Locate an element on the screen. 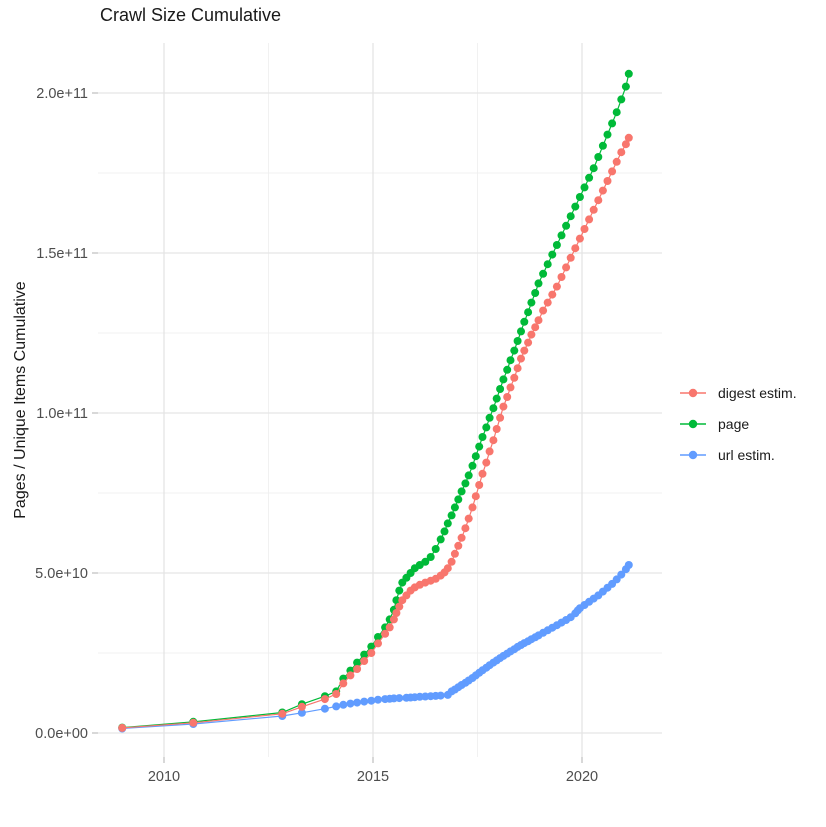 The width and height of the screenshot is (826, 827). legend-label: page is located at coordinates (734, 423).